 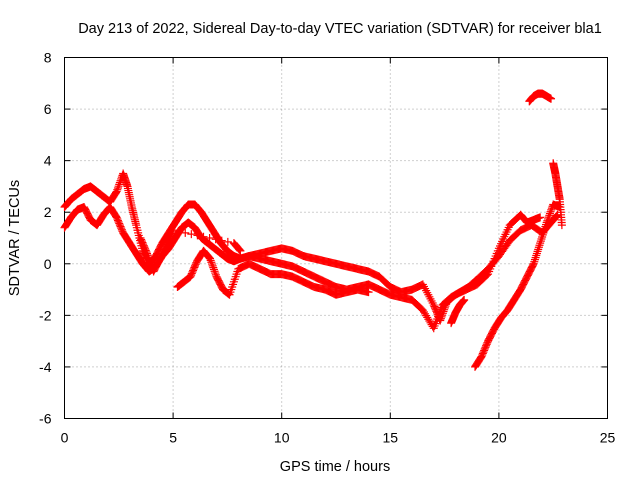 What do you see at coordinates (45, 367) in the screenshot?
I see `y-tick-label: -4` at bounding box center [45, 367].